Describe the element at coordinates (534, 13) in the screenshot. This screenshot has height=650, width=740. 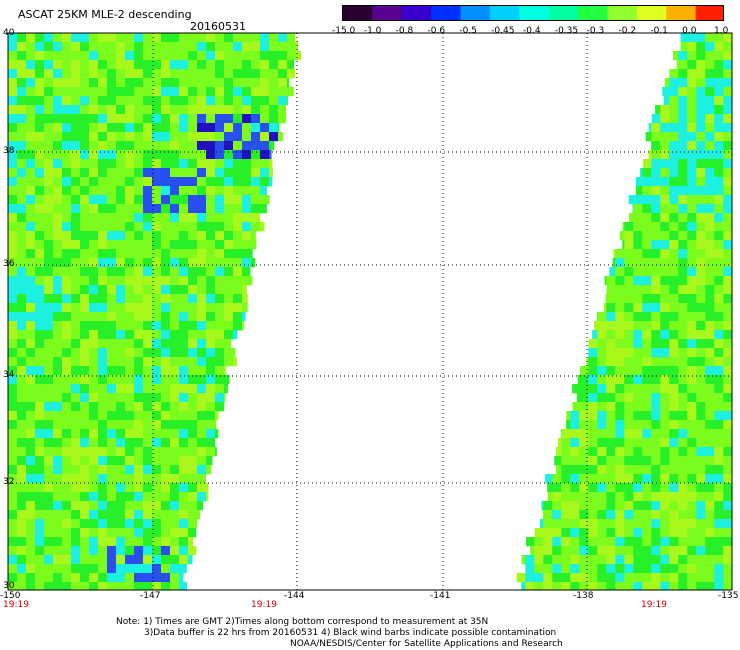
I see `colorbar-segment` at that location.